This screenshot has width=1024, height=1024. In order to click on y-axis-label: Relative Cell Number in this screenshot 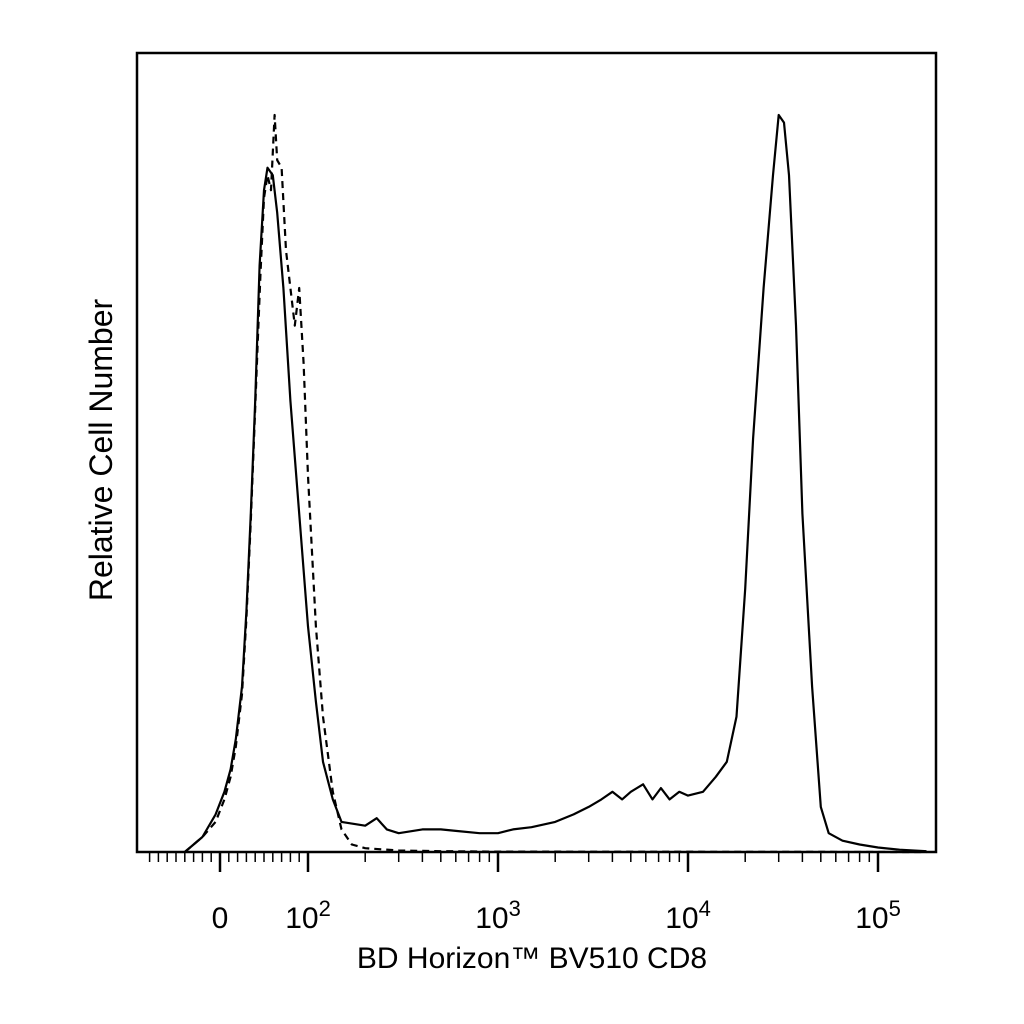, I will do `click(101, 449)`.